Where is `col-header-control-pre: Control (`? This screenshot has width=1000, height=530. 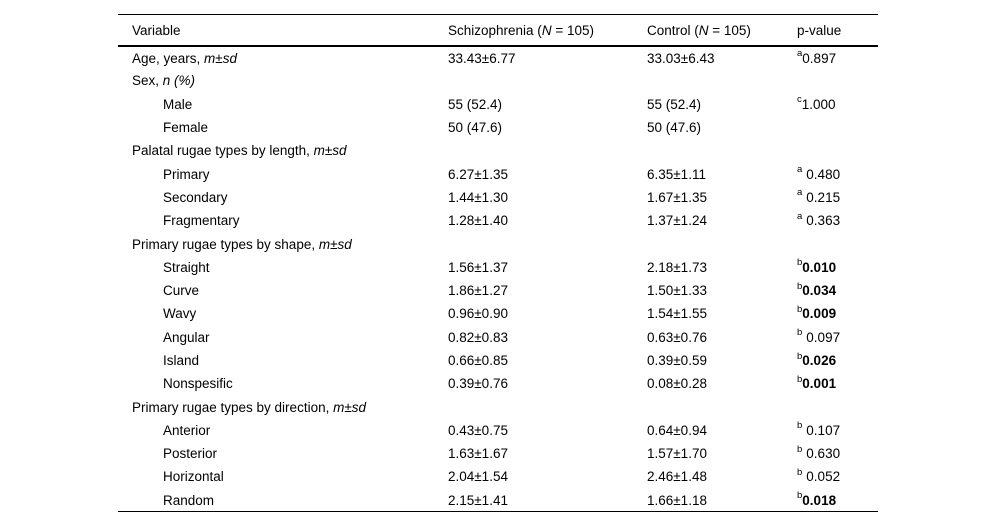
col-header-control-pre: Control ( is located at coordinates (673, 30).